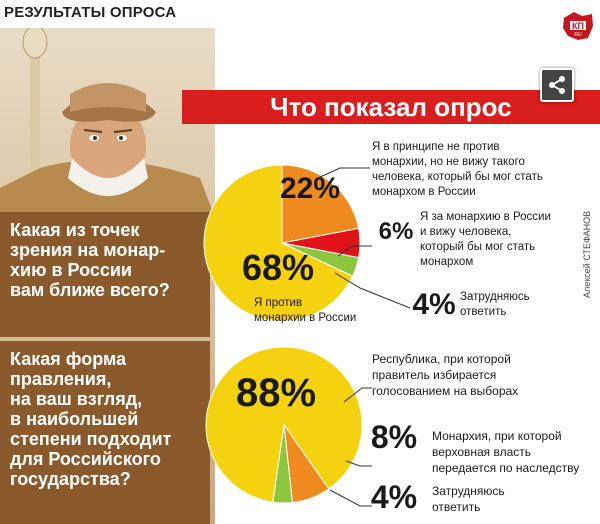 This screenshot has height=524, width=600. What do you see at coordinates (396, 231) in the screenshot?
I see `pie1-value-label: 6%` at bounding box center [396, 231].